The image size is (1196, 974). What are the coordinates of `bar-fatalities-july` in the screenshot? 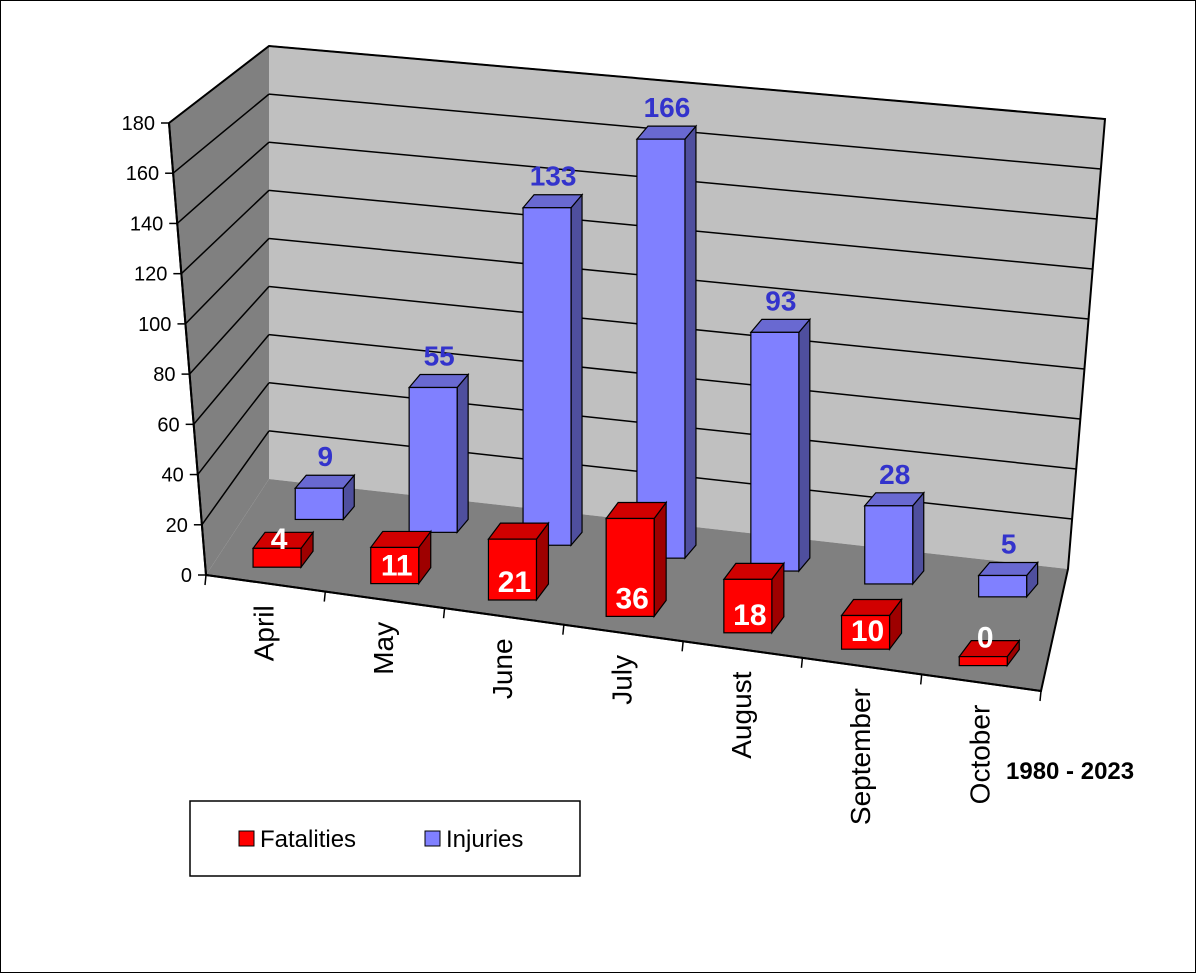 It's located at (636, 559).